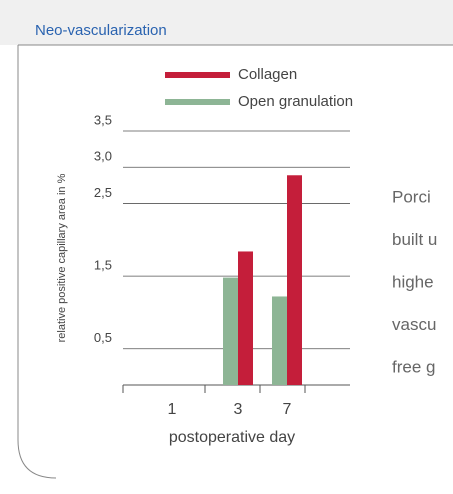 This screenshot has height=494, width=453. What do you see at coordinates (103, 119) in the screenshot?
I see `y-tick-label: 3,5` at bounding box center [103, 119].